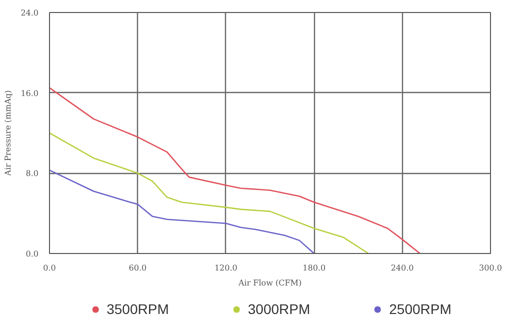 This screenshot has height=331, width=515. Describe the element at coordinates (29, 93) in the screenshot. I see `y-tick-label: 16.0` at that location.